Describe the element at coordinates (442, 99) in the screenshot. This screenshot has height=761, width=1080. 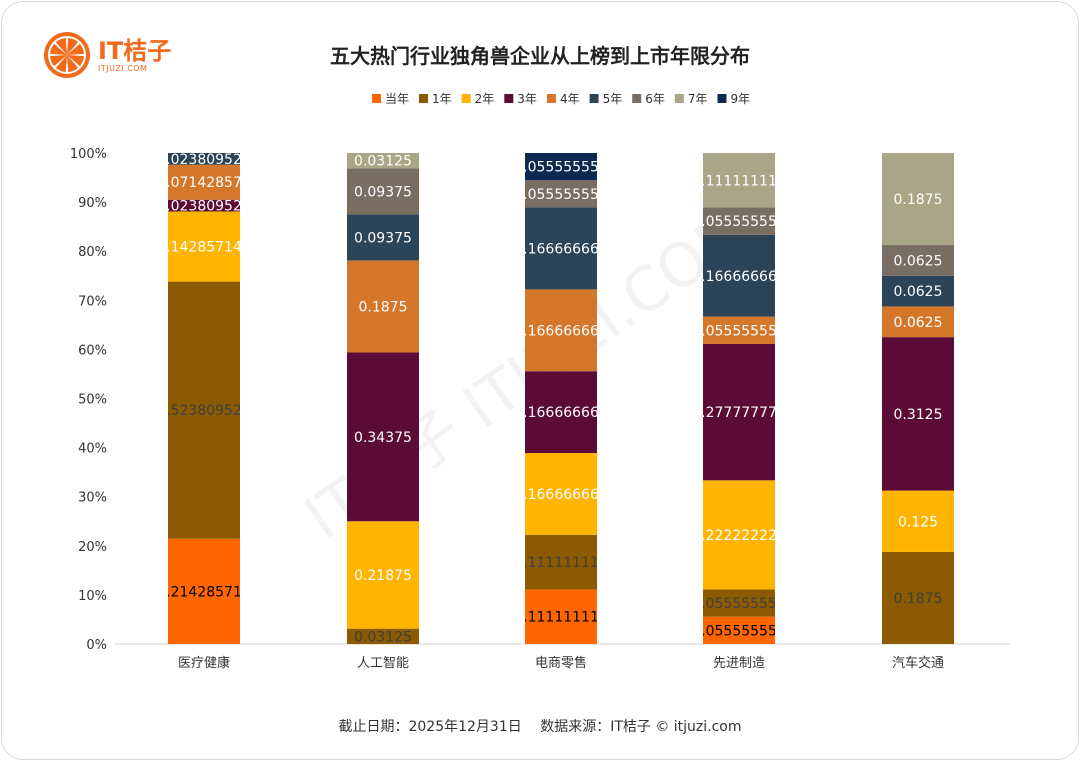
I see `legend-label: 1年` at that location.